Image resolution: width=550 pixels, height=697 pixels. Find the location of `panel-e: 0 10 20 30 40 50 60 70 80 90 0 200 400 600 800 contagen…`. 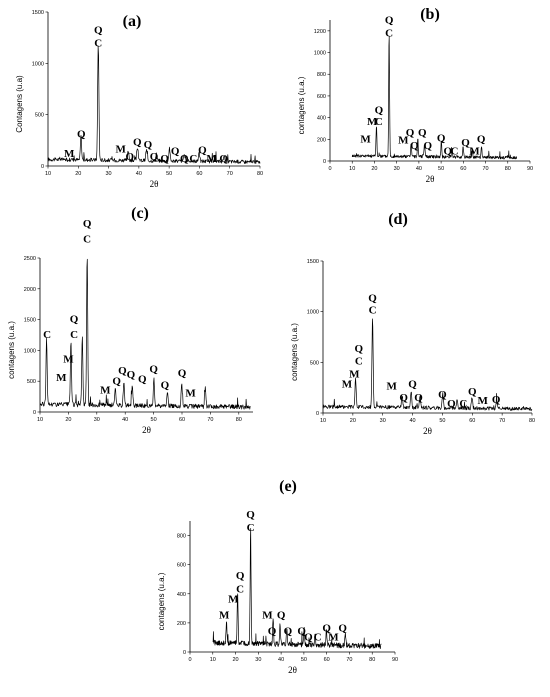

panel-e: 0 10 20 30 40 50 60 70 80 90 0 200 400 600 800 contagen… is located at coordinates (277, 576).